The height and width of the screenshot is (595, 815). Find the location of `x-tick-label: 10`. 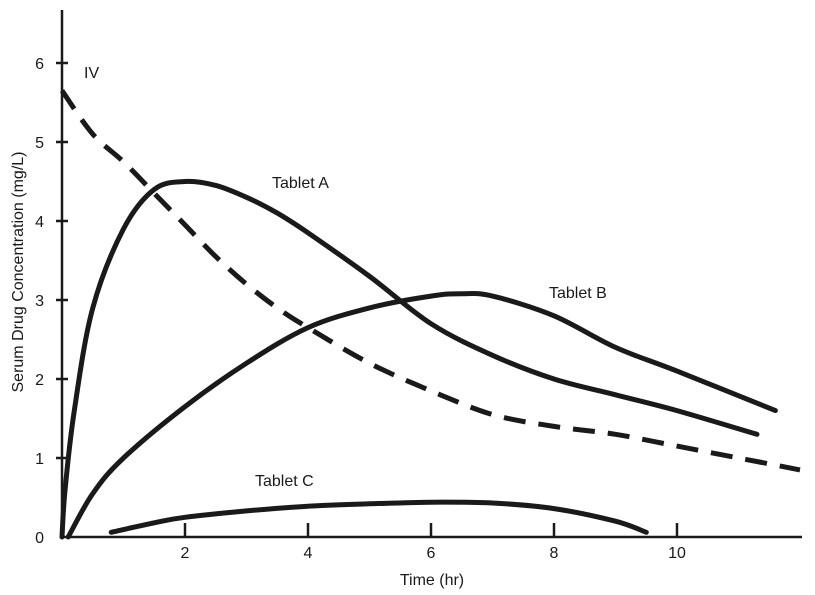

x-tick-label: 10 is located at coordinates (677, 553).